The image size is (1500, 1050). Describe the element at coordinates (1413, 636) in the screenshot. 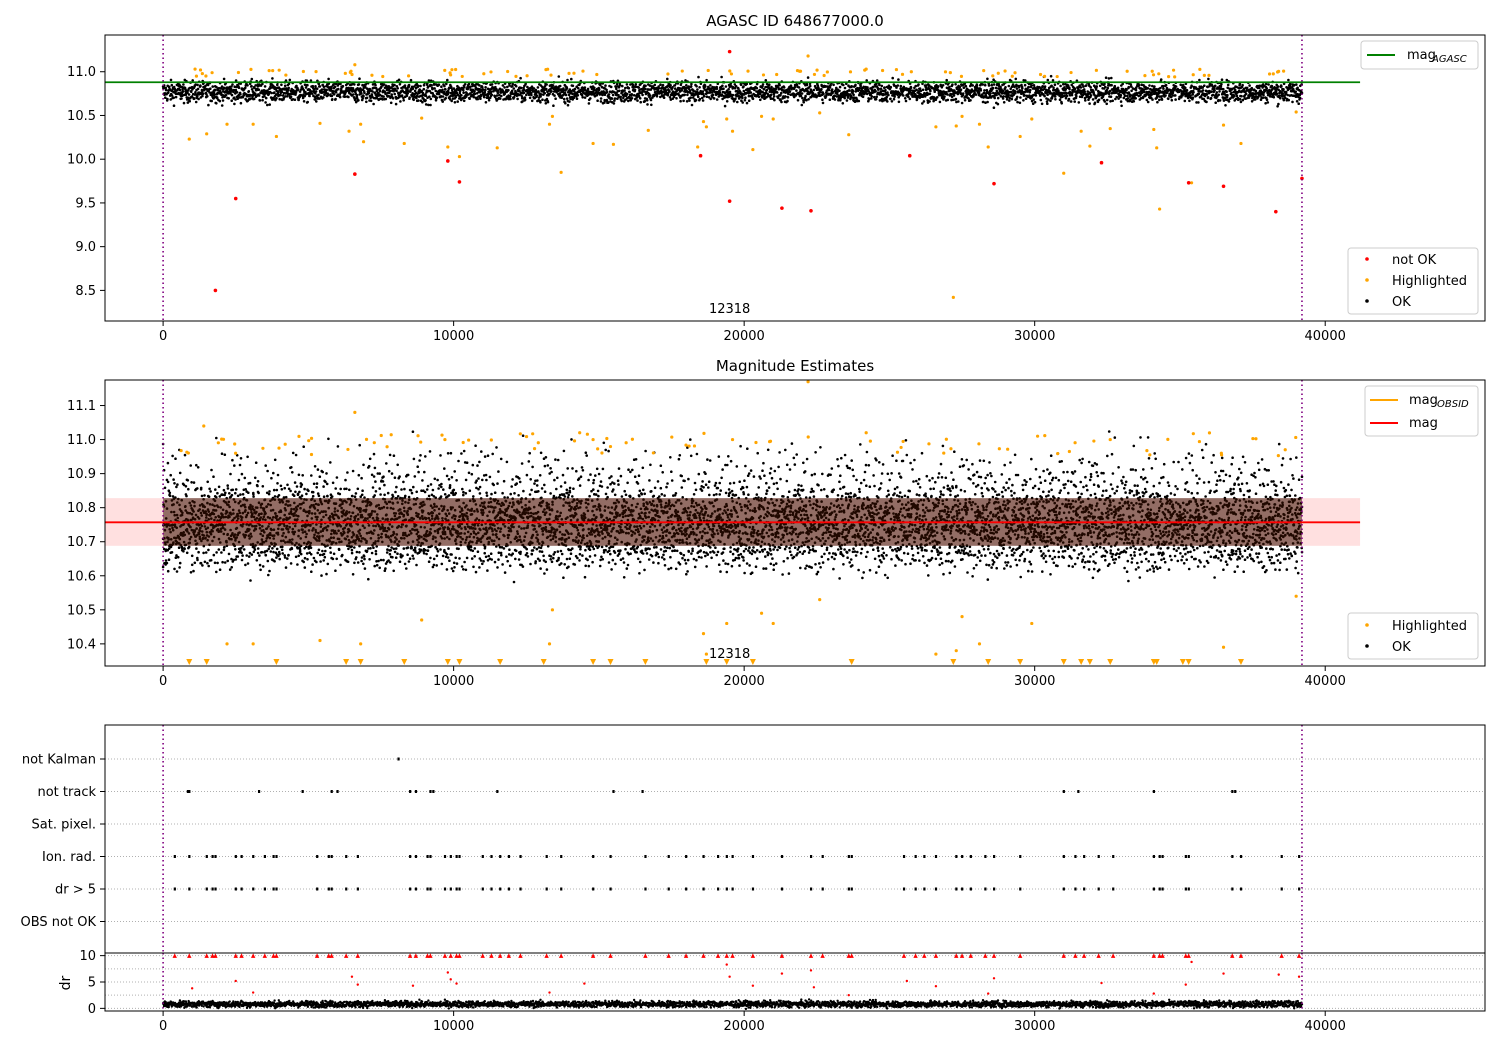

I see `point-legend: Highlighted OK` at that location.